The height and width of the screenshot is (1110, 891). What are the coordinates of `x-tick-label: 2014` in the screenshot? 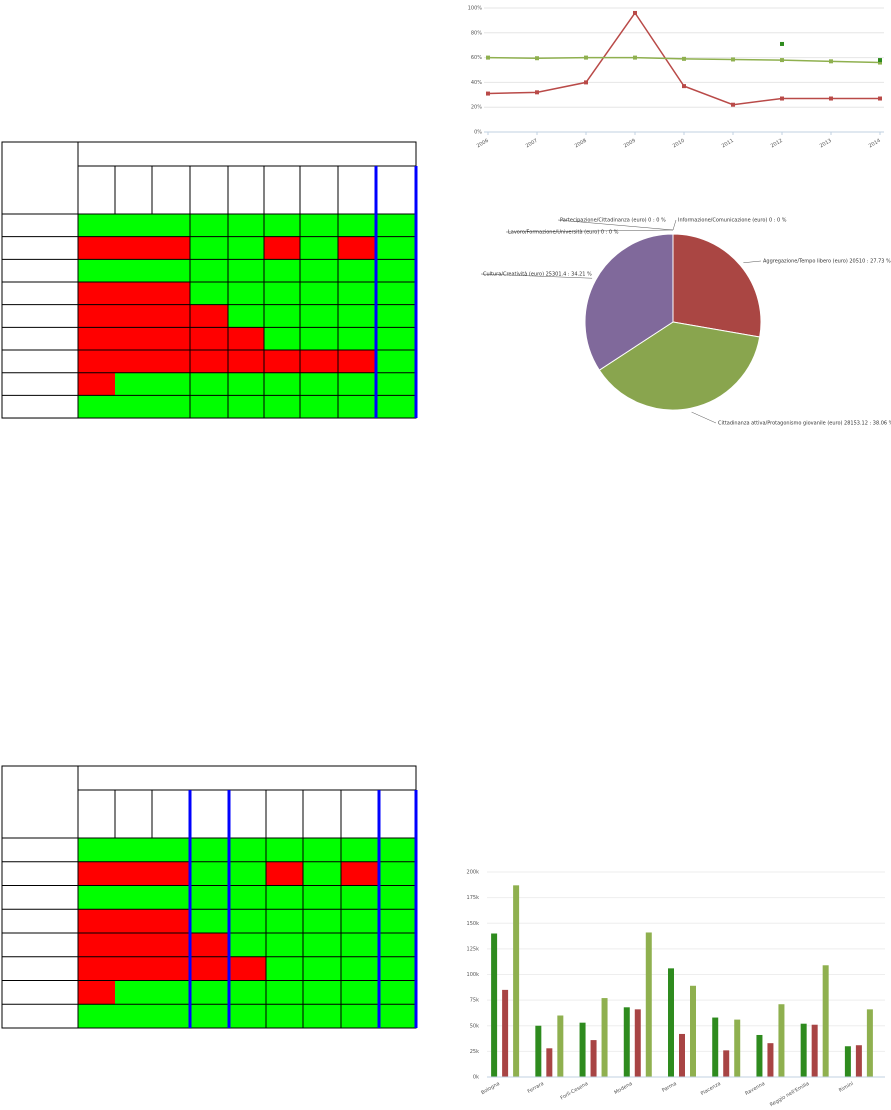 It's located at (875, 144).